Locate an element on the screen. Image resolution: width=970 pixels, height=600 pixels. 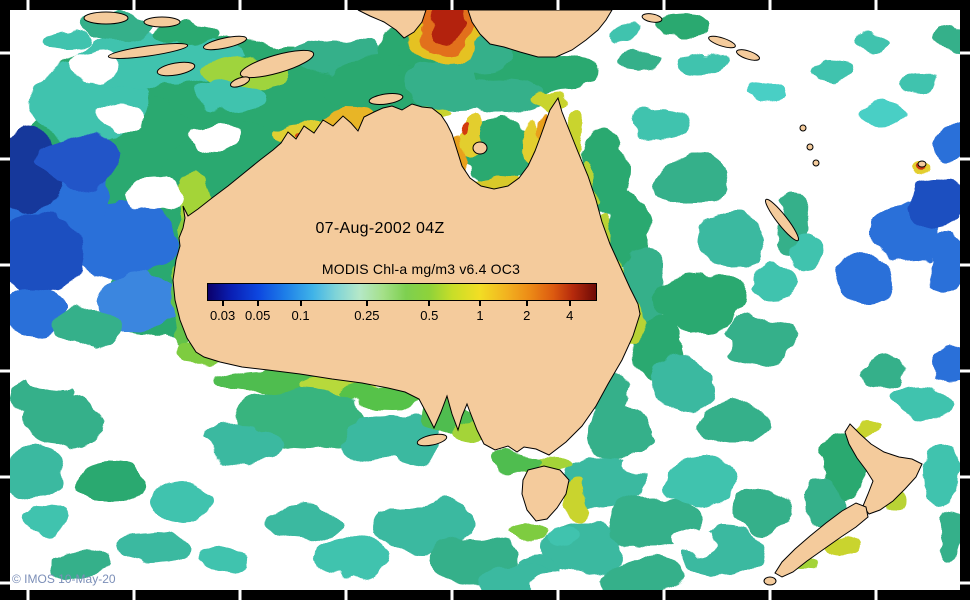
colorbar-tick-label: 4 is located at coordinates (570, 315).